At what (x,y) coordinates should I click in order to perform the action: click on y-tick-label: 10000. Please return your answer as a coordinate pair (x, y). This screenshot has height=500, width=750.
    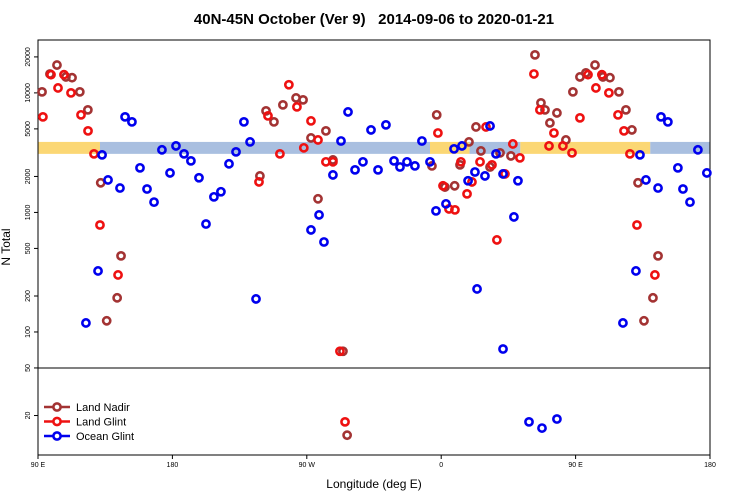
    Looking at the image, I should click on (28, 93).